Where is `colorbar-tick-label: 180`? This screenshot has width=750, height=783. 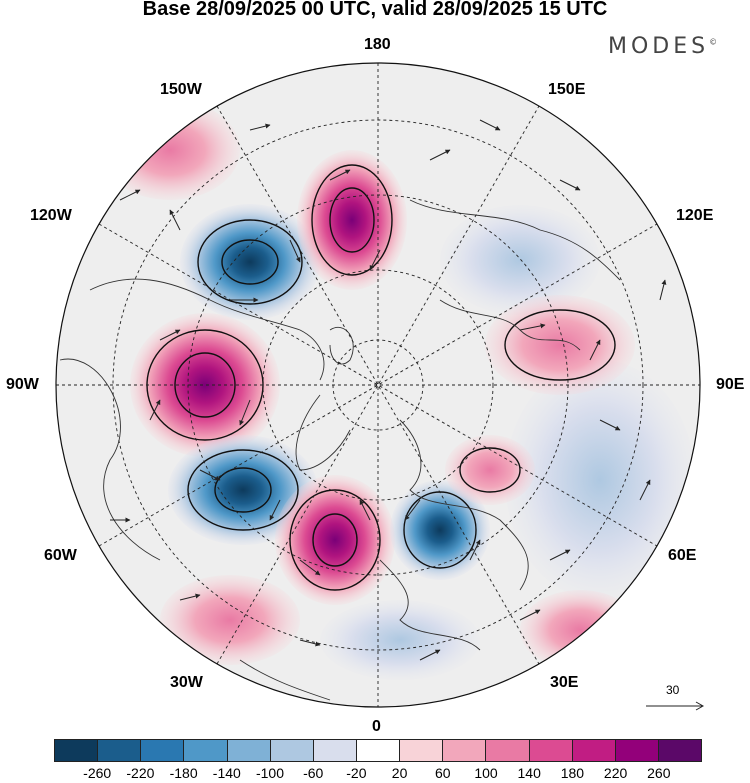 colorbar-tick-label: 180 is located at coordinates (572, 773).